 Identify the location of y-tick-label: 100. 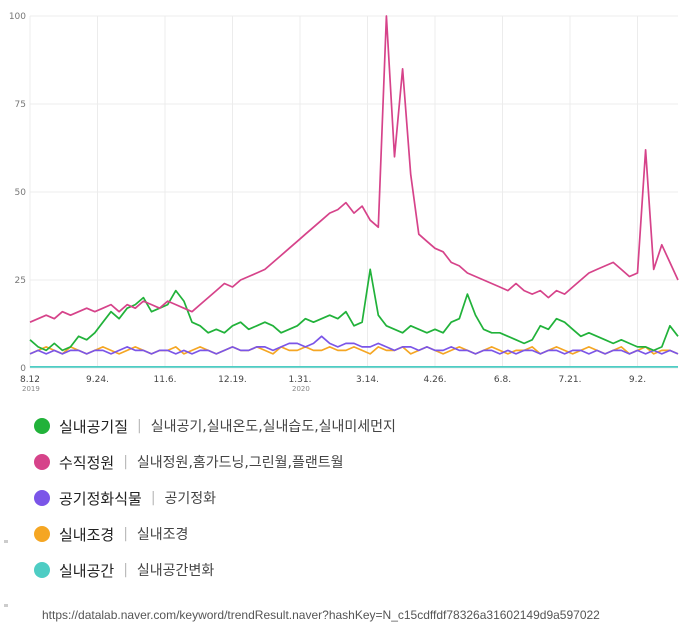
(17, 17).